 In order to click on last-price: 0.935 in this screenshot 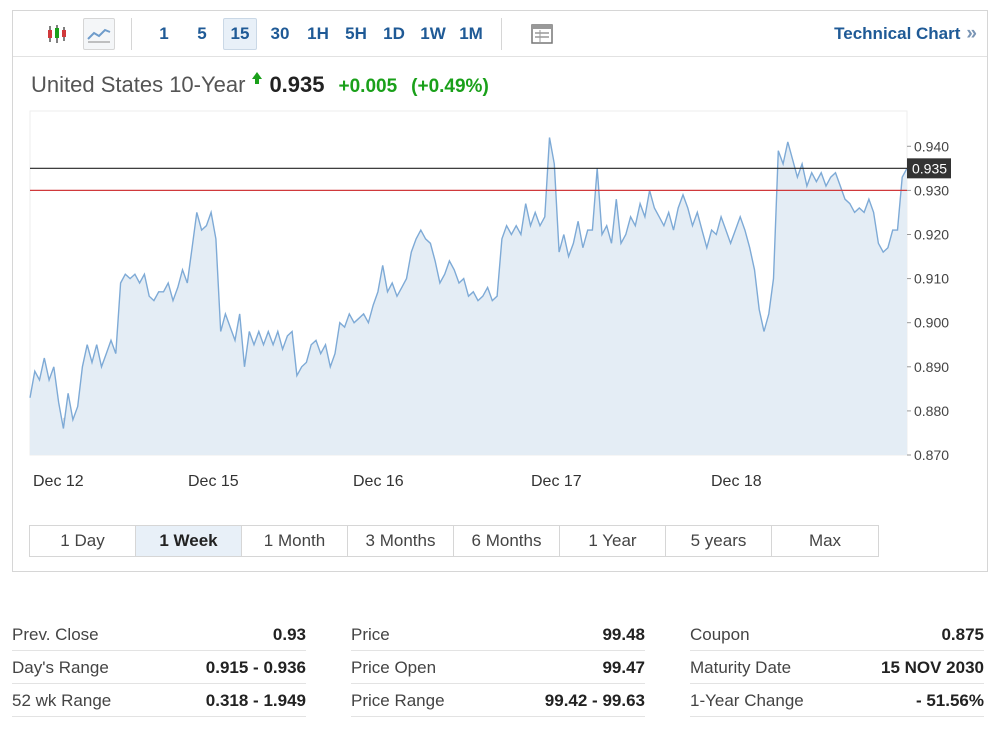, I will do `click(297, 84)`.